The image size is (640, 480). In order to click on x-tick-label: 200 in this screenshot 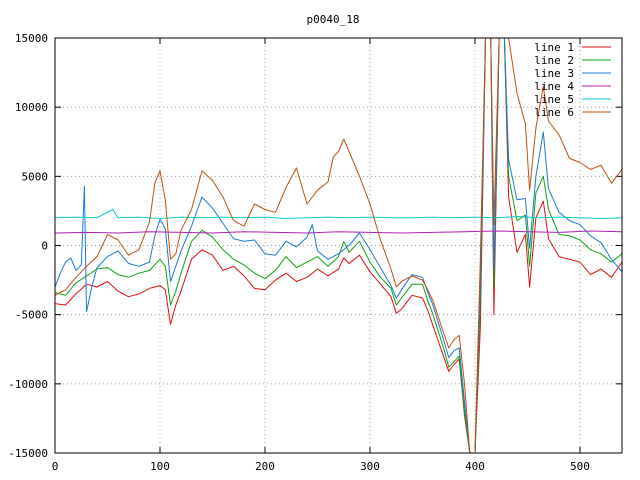, I will do `click(265, 466)`.